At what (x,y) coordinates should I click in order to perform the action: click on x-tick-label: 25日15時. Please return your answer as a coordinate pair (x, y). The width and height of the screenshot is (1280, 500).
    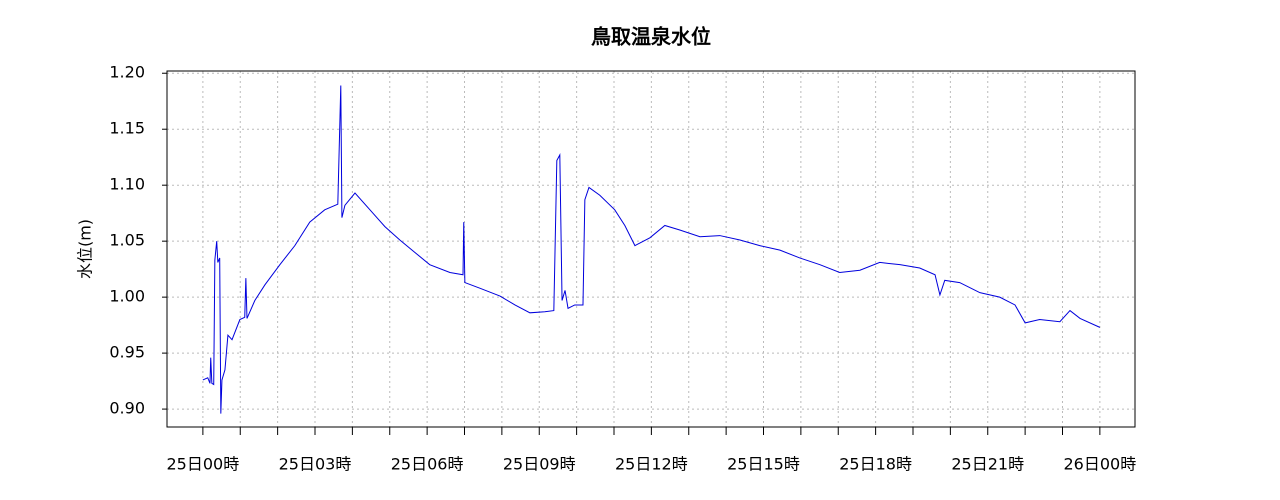
    Looking at the image, I should click on (763, 464).